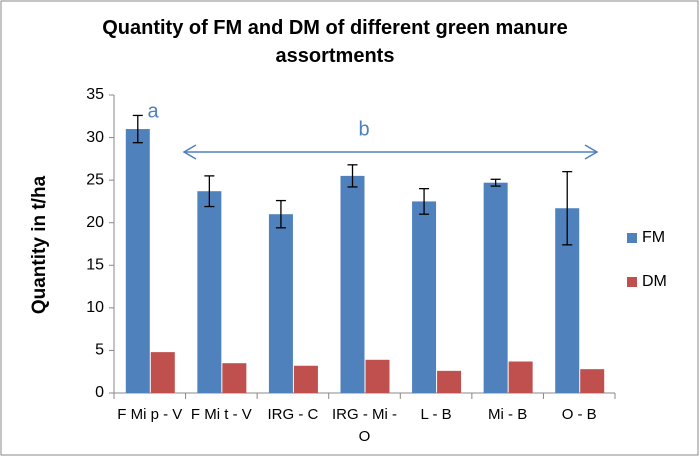 Image resolution: width=700 pixels, height=457 pixels. Describe the element at coordinates (95, 94) in the screenshot. I see `y-tick-label: 35` at that location.